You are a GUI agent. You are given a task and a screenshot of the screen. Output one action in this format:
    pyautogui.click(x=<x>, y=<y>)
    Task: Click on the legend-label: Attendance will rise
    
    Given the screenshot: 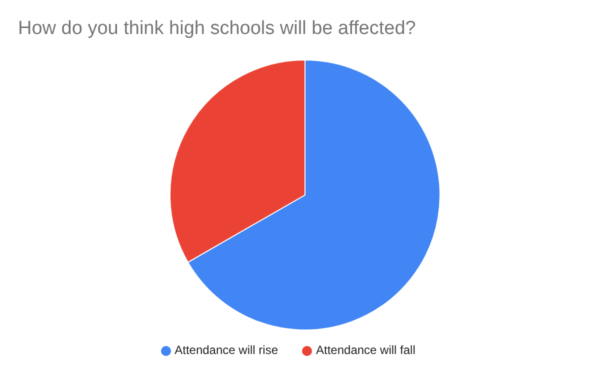 What is the action you would take?
    pyautogui.click(x=226, y=350)
    